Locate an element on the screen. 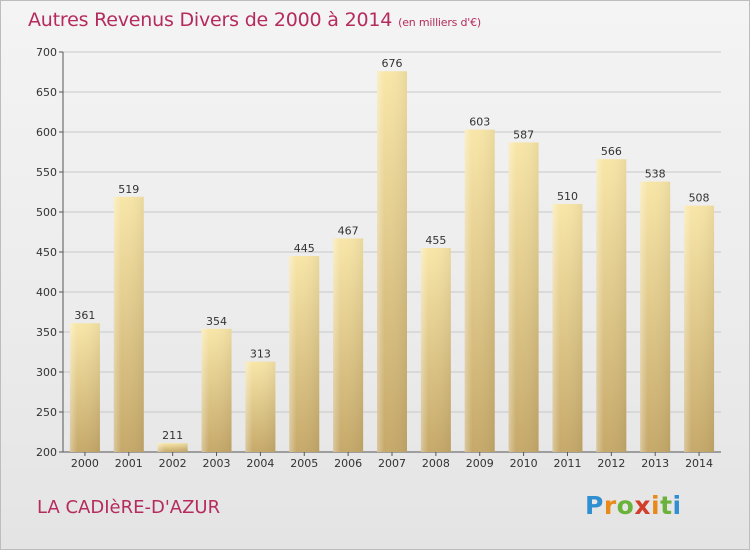 The image size is (750, 551). y-tick-label: 550 is located at coordinates (46, 172).